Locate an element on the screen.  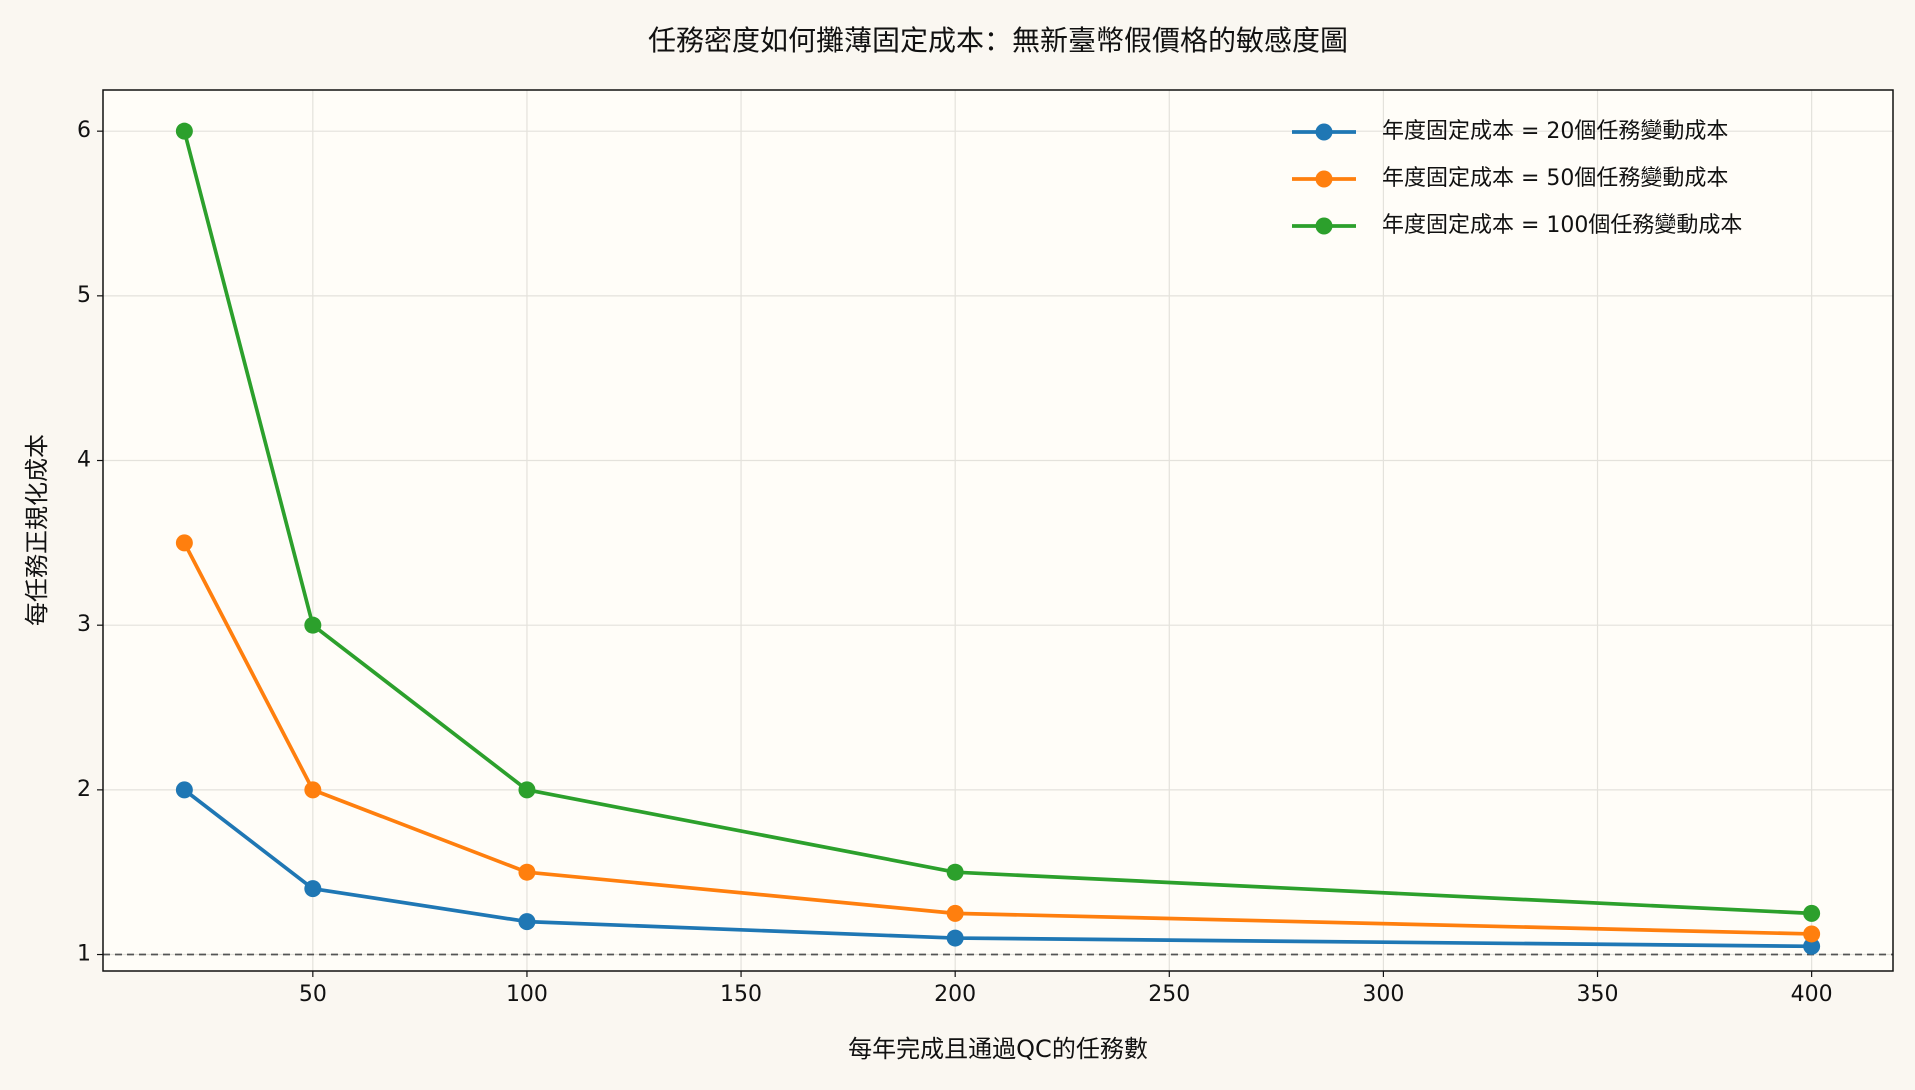
y-tick-label: 6 is located at coordinates (84, 130).